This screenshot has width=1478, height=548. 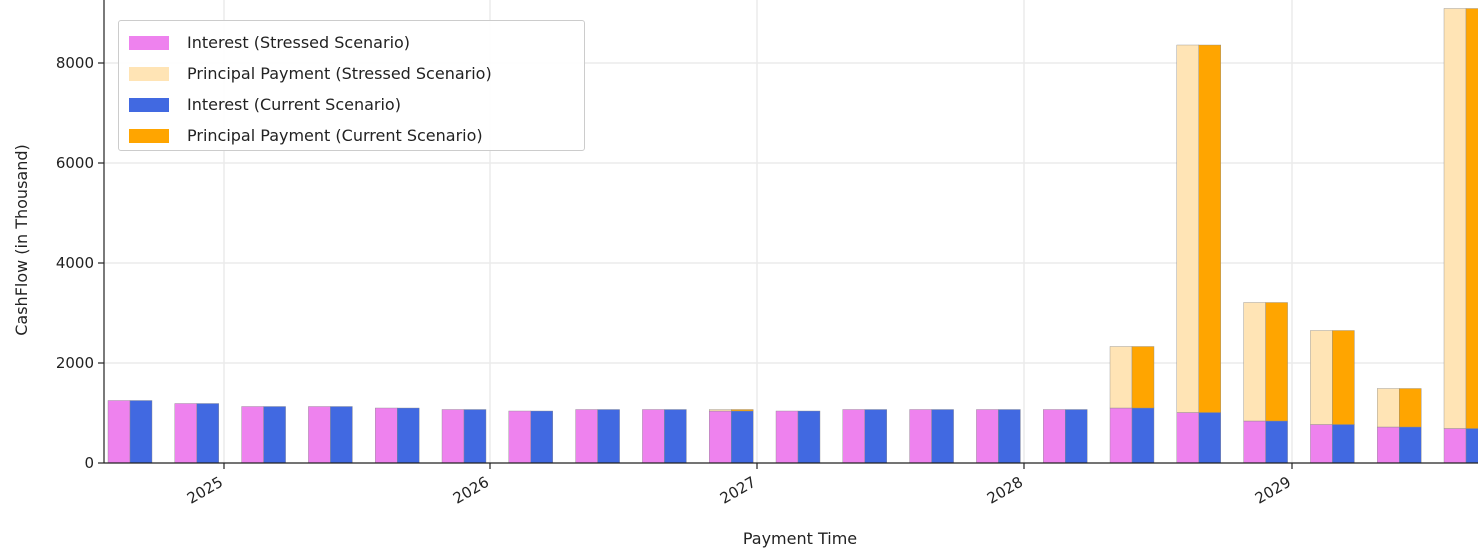 What do you see at coordinates (149, 135) in the screenshot?
I see `legend-swatch-principal-current` at bounding box center [149, 135].